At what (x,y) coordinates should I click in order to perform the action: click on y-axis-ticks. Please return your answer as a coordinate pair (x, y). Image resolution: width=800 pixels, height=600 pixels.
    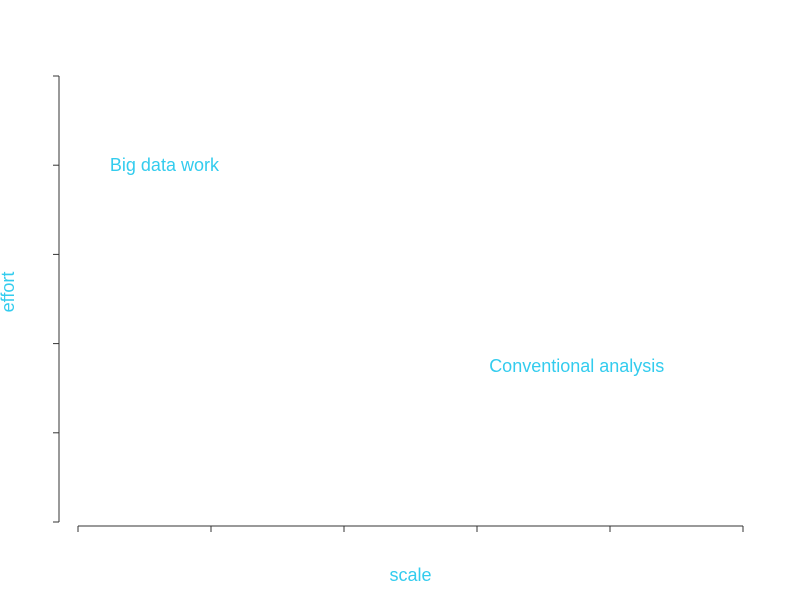
    Looking at the image, I should click on (56, 299).